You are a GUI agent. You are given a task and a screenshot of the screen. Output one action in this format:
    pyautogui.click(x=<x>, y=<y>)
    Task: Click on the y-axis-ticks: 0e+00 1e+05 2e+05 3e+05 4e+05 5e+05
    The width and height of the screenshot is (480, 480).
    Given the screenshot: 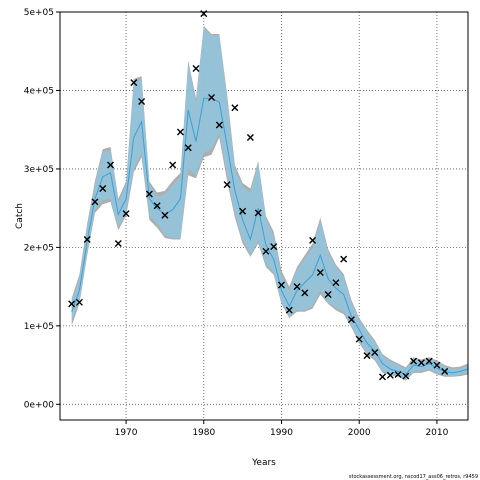 What is the action you would take?
    pyautogui.click(x=42, y=209)
    